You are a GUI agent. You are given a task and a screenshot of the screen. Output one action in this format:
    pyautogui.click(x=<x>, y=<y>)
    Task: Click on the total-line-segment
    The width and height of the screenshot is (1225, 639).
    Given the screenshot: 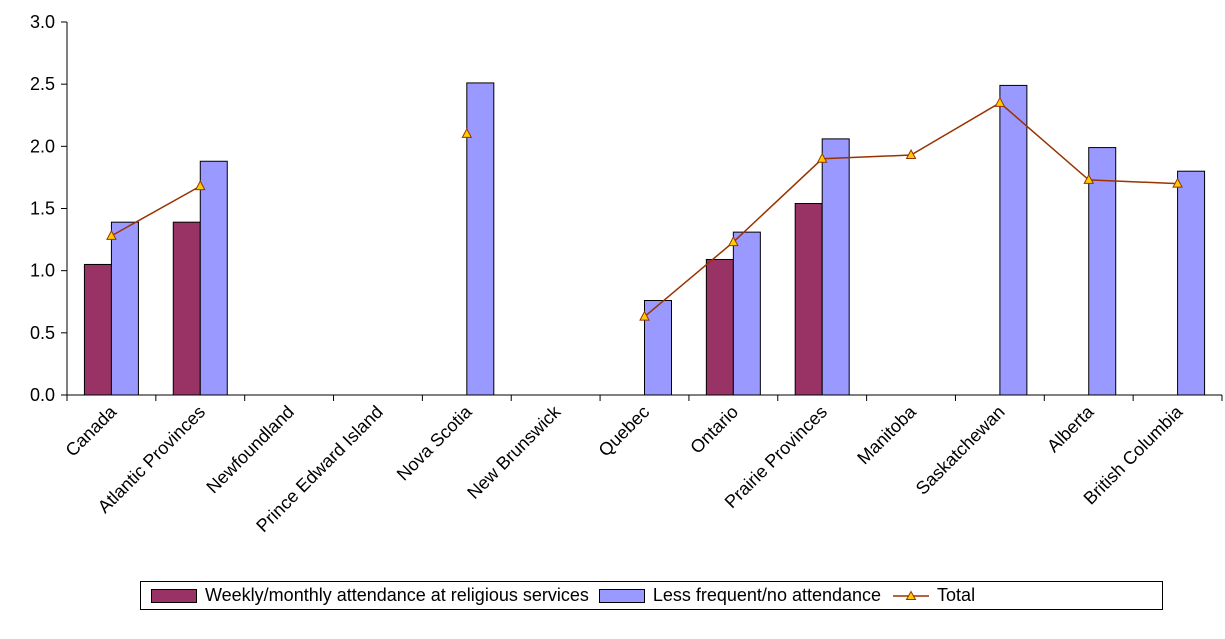 What is the action you would take?
    pyautogui.click(x=156, y=211)
    